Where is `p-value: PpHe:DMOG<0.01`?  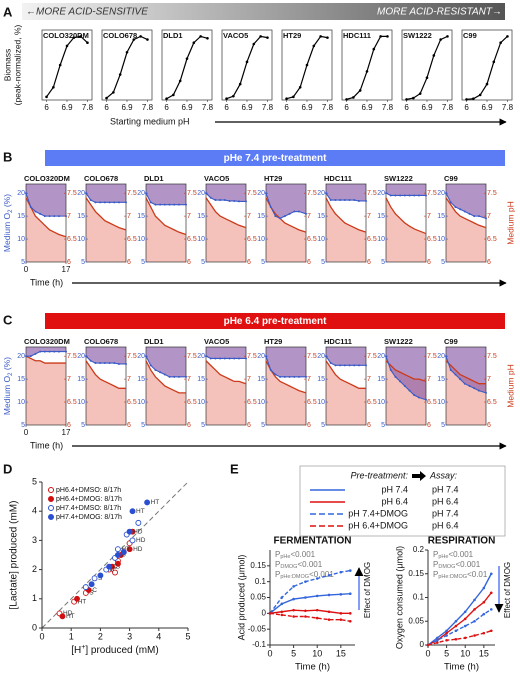 p-value: PpHe:DMOG<0.01 is located at coordinates (460, 575).